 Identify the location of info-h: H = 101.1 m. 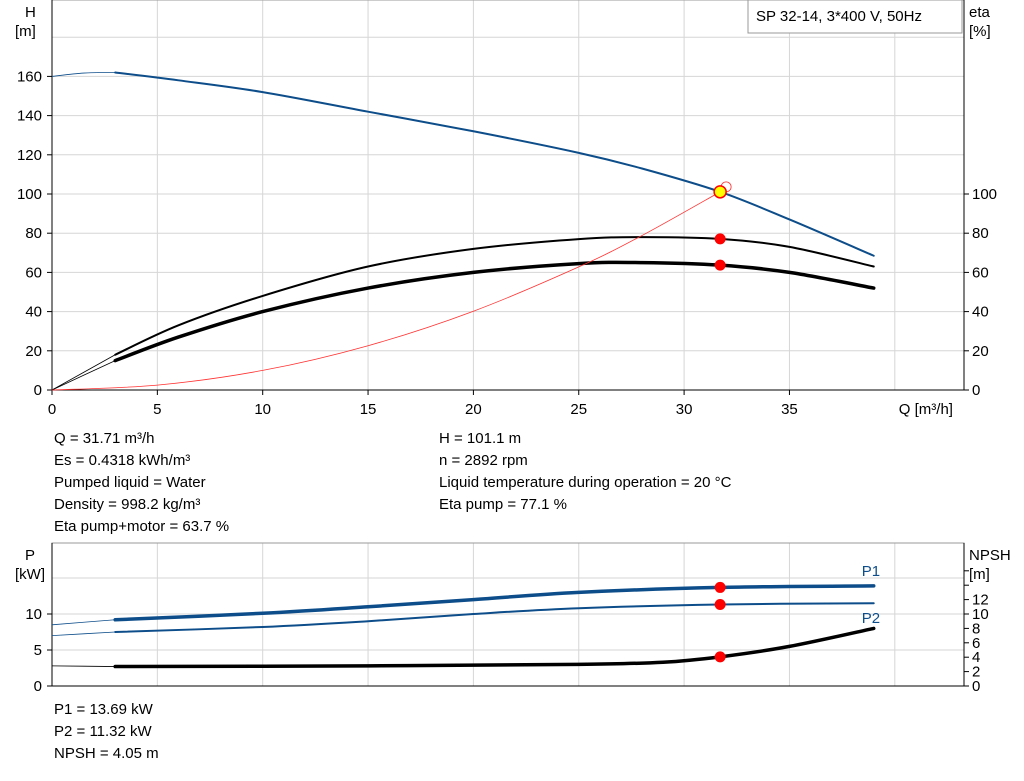
(480, 438).